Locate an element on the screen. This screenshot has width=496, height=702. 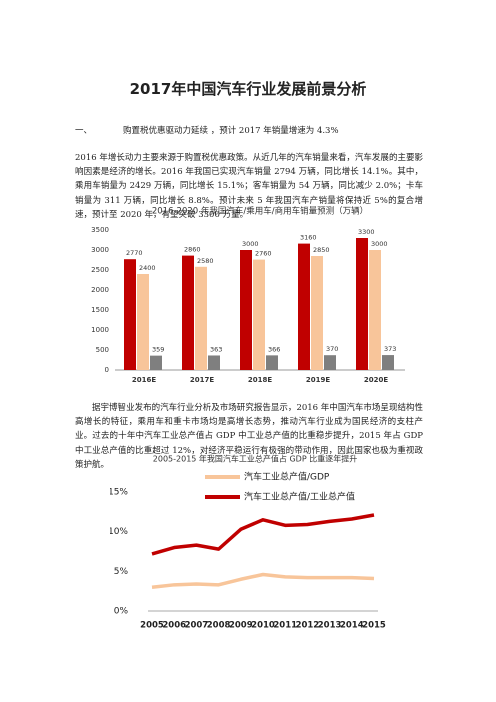
chart-title: 2005-2015 年我国汽车工业总产值占 GDP 比重逐年提升 is located at coordinates (255, 459).